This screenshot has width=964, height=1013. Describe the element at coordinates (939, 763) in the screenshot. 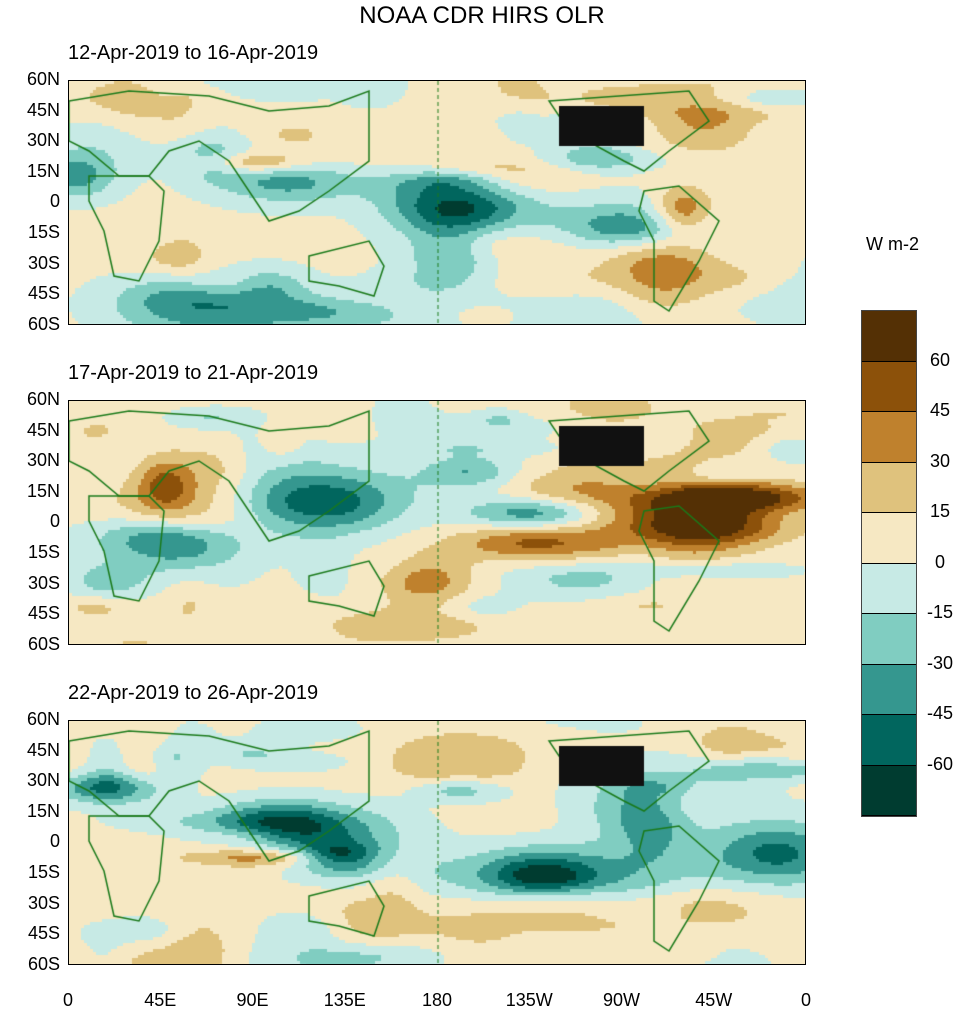

I see `colorbar-label: -60` at that location.